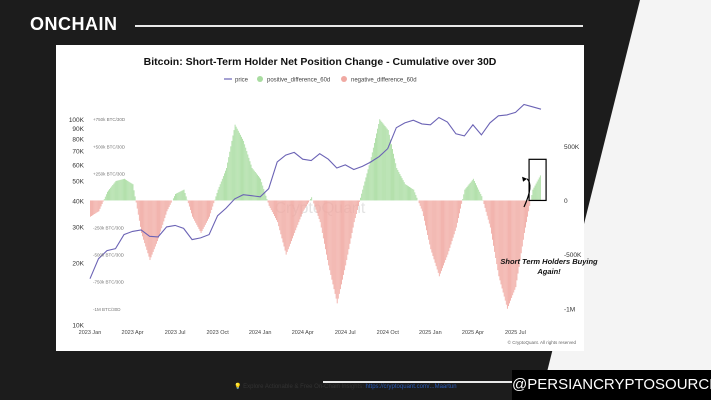  What do you see at coordinates (260, 333) in the screenshot?
I see `x-tick-label: 2024 Jan` at bounding box center [260, 333].